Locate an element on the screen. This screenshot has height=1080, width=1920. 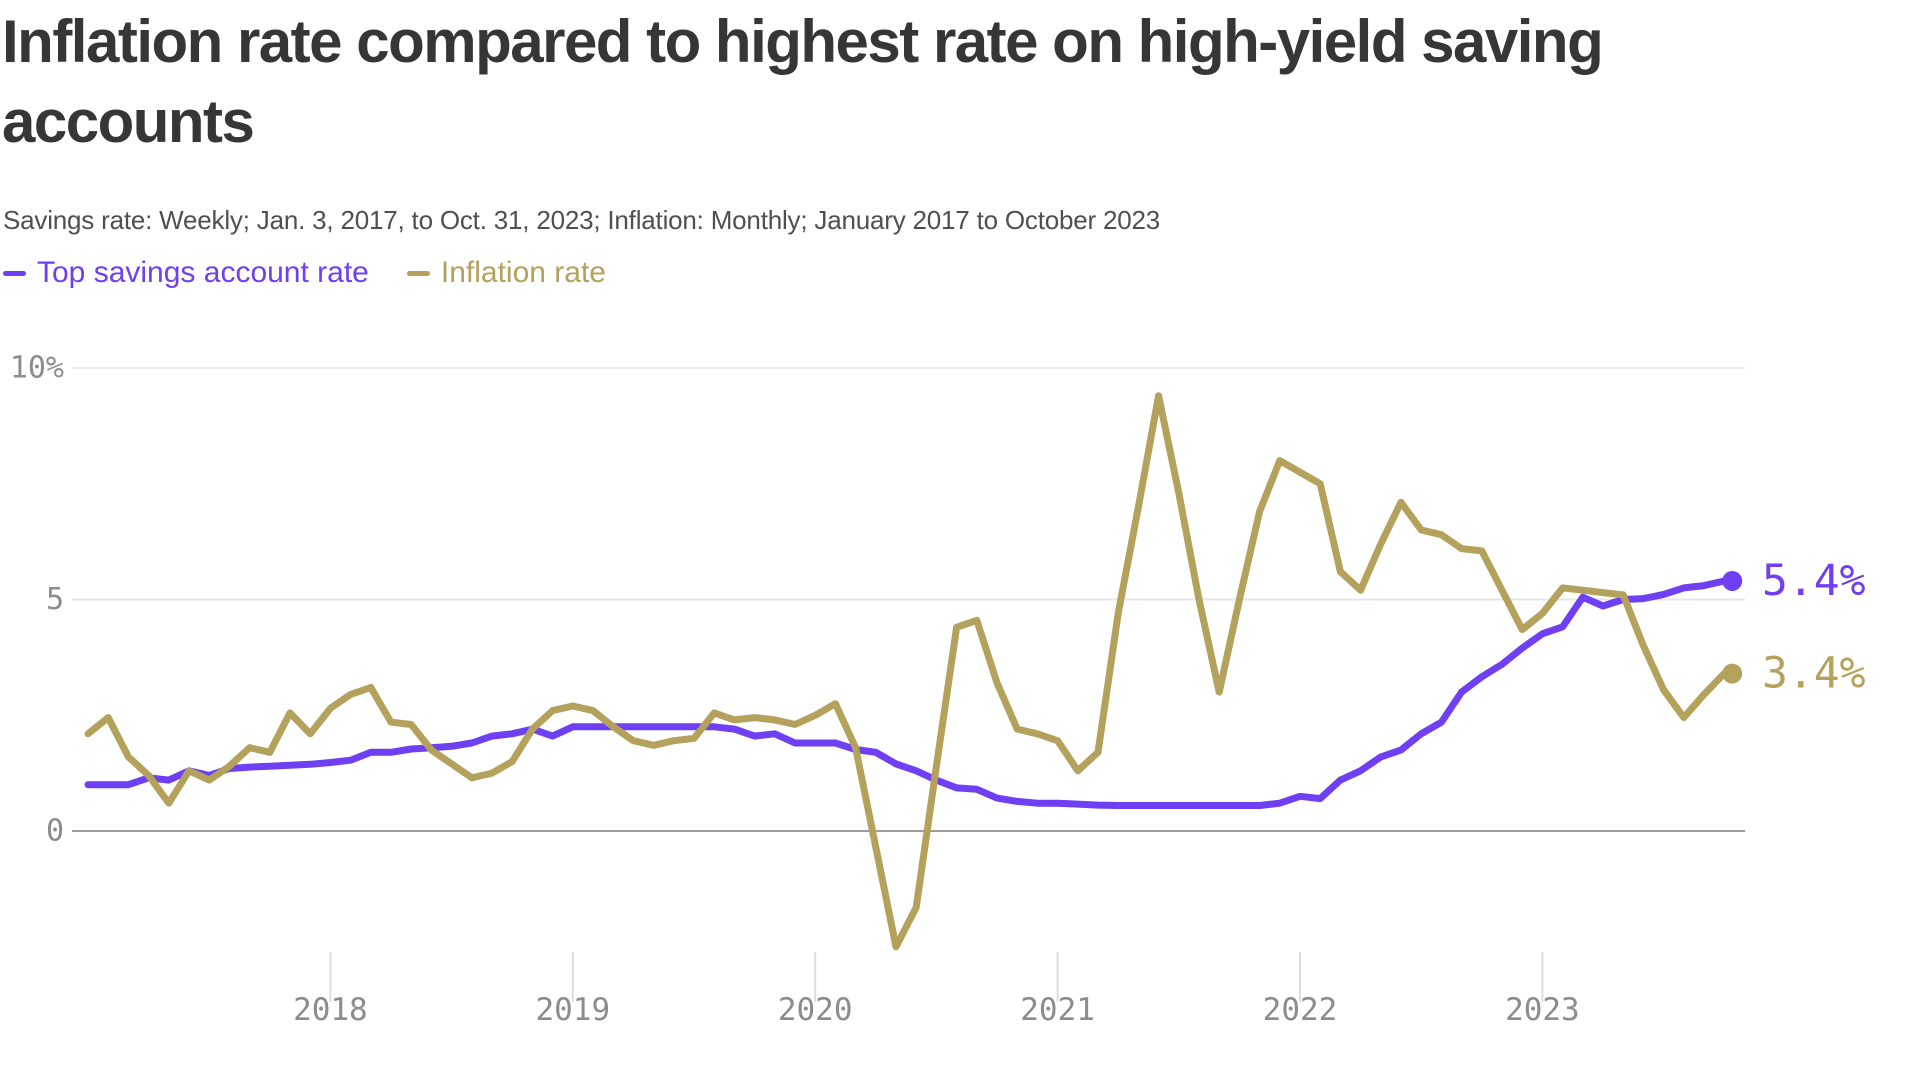
x-axis-label-2020: 2020 is located at coordinates (815, 1010).